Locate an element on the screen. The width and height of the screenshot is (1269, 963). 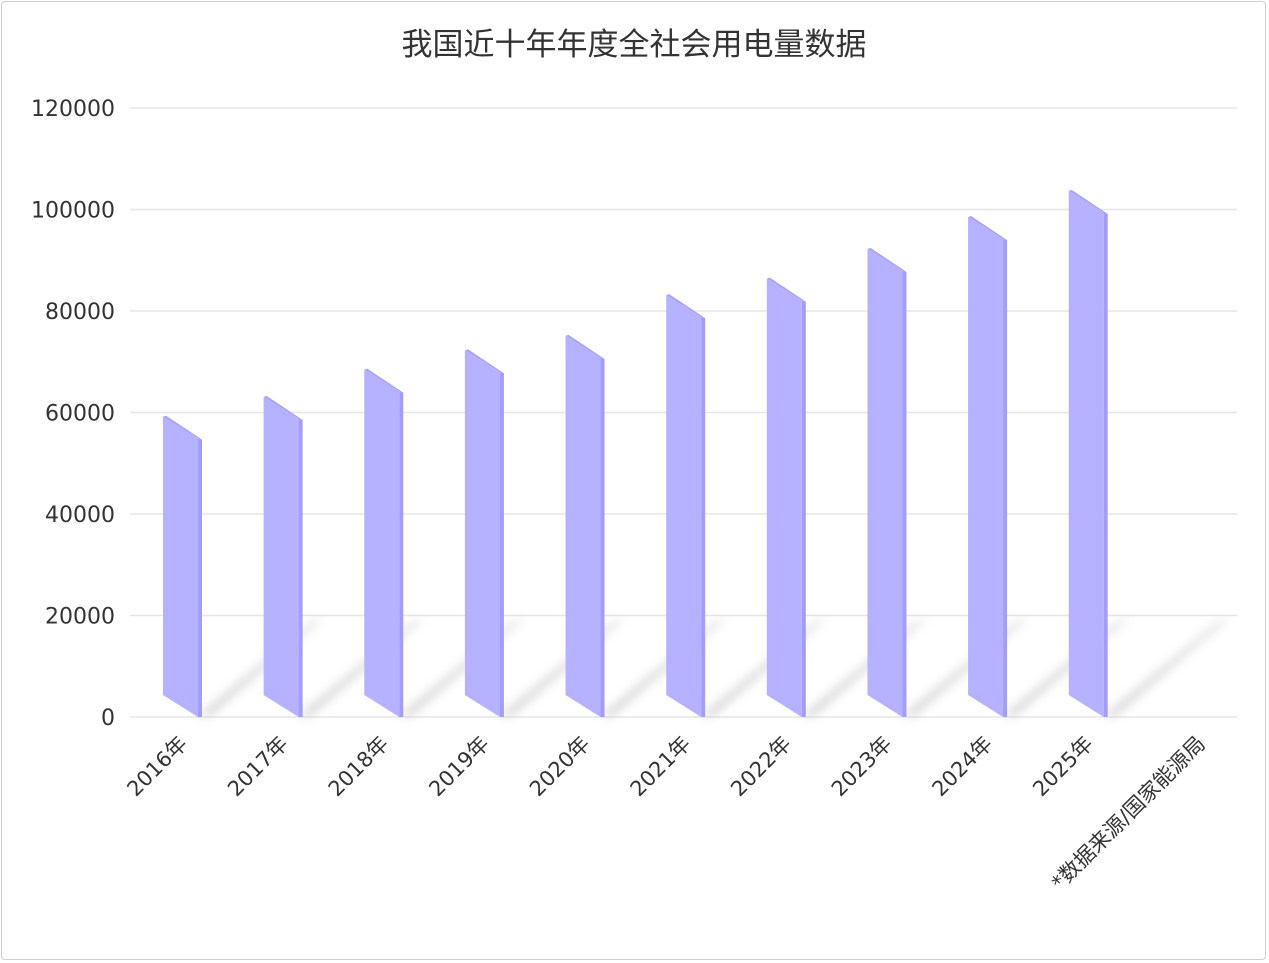
x-tick-label: 2021年 is located at coordinates (661, 767).